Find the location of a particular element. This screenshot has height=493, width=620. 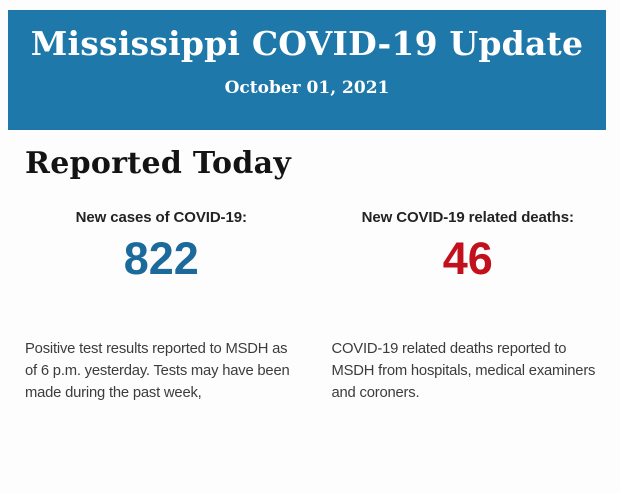

deaths-label: New COVID-19 related deaths: is located at coordinates (467, 217).